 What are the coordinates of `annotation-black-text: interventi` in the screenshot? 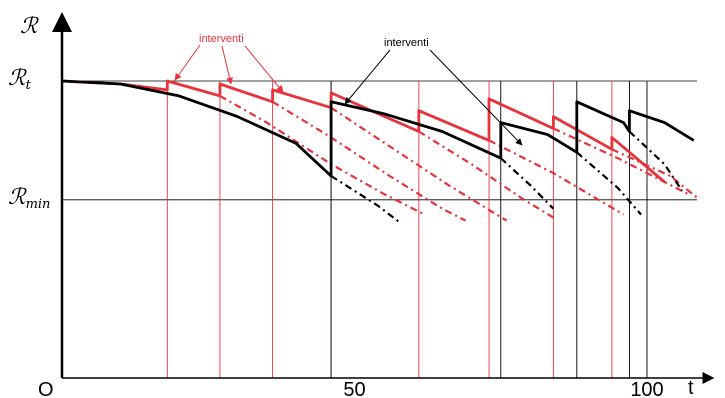 It's located at (406, 43).